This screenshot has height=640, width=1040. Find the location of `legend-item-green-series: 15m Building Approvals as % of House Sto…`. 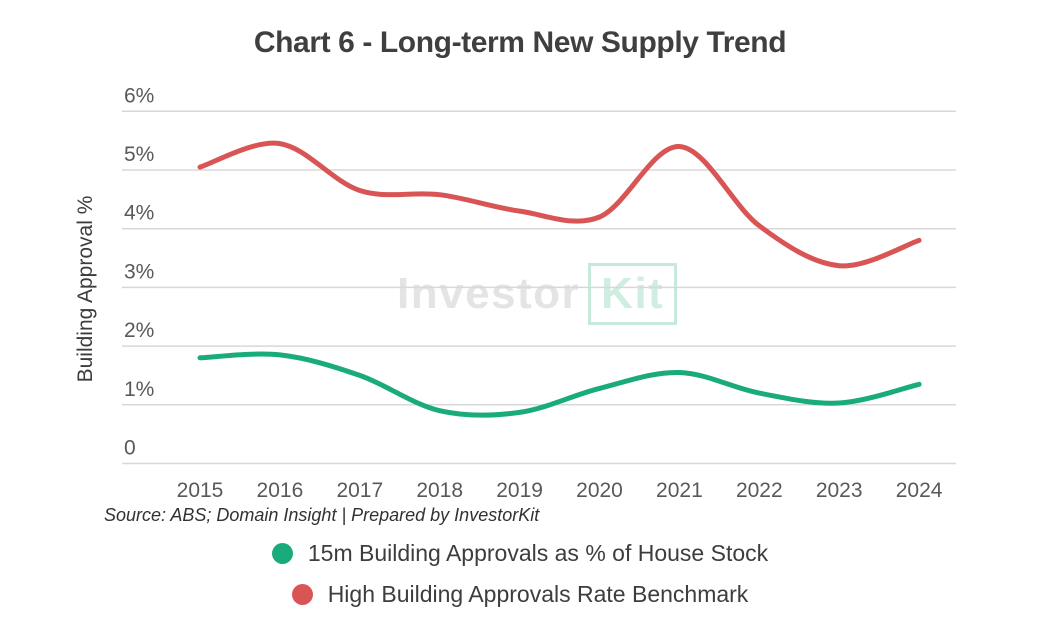

legend-item-green-series: 15m Building Approvals as % of House Sto… is located at coordinates (520, 553).